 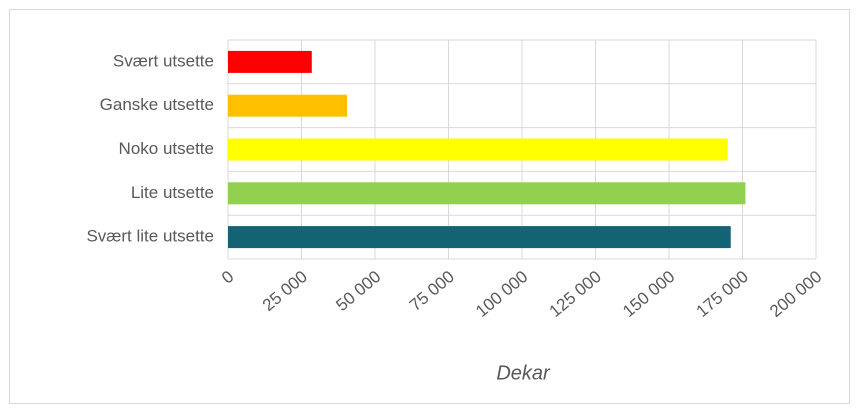 I want to click on y-tick-label: Svært utsette, so click(x=163, y=60).